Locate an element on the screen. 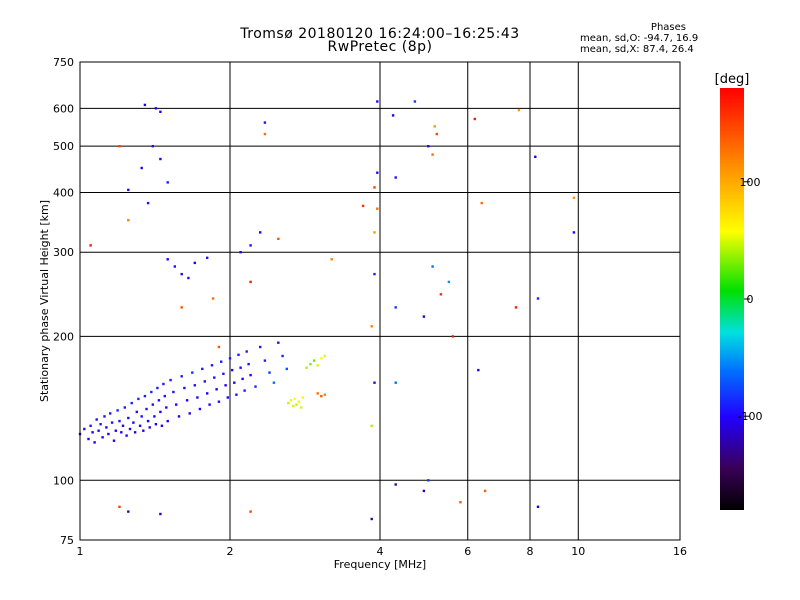 The width and height of the screenshot is (800, 600). colorbar-label: [deg] is located at coordinates (732, 79).